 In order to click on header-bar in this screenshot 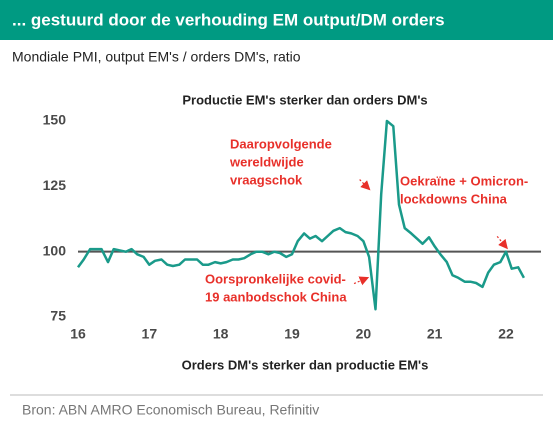, I will do `click(276, 20)`.